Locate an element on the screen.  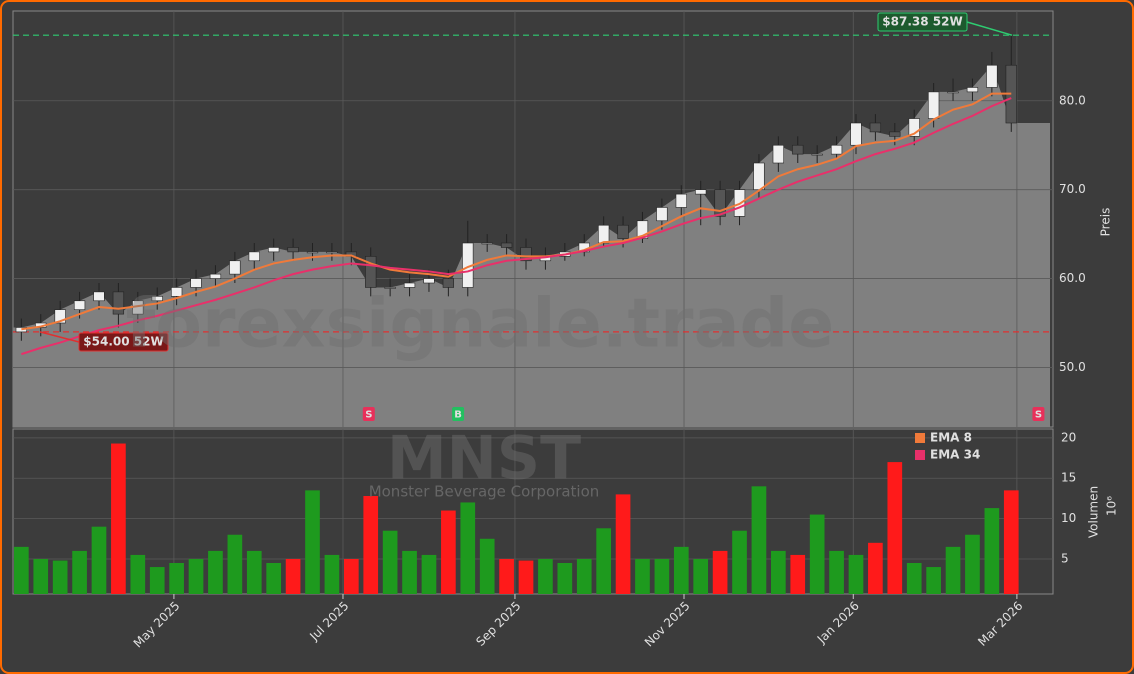
y-axis-label: Preis is located at coordinates (1106, 222).